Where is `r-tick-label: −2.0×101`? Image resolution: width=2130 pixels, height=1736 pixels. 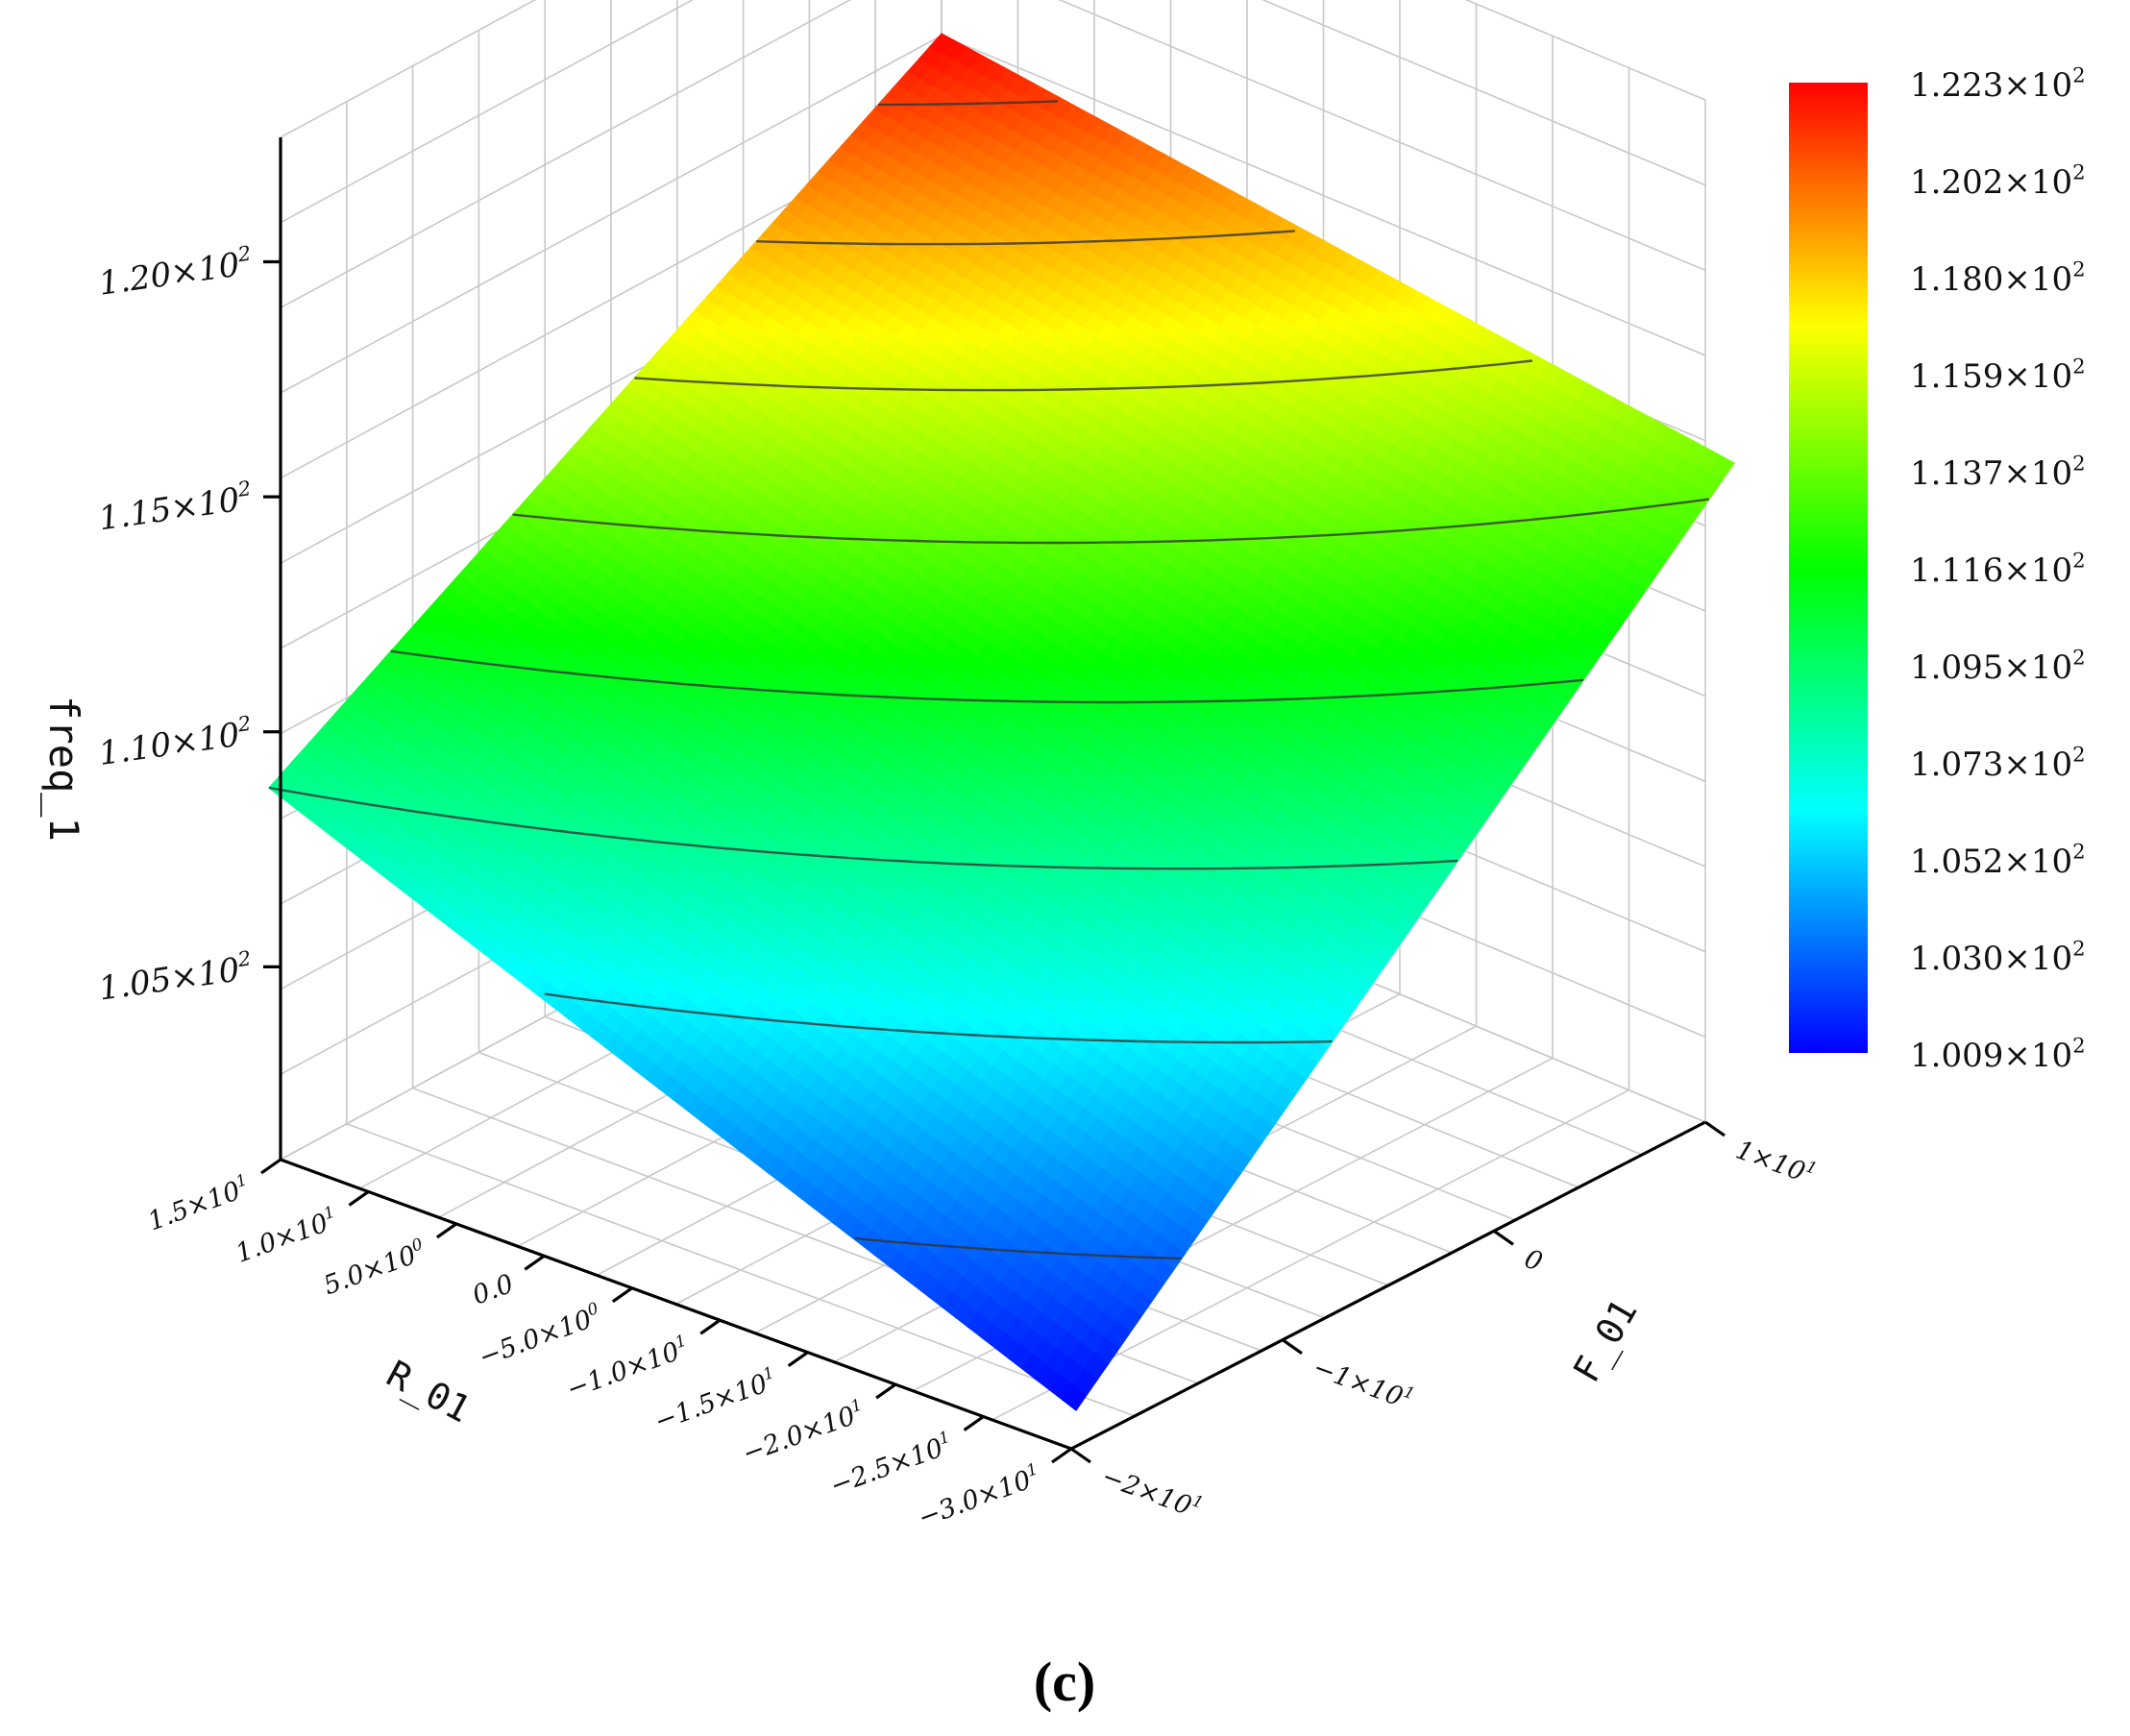
r-tick-label: −2.0×101 is located at coordinates (803, 1431).